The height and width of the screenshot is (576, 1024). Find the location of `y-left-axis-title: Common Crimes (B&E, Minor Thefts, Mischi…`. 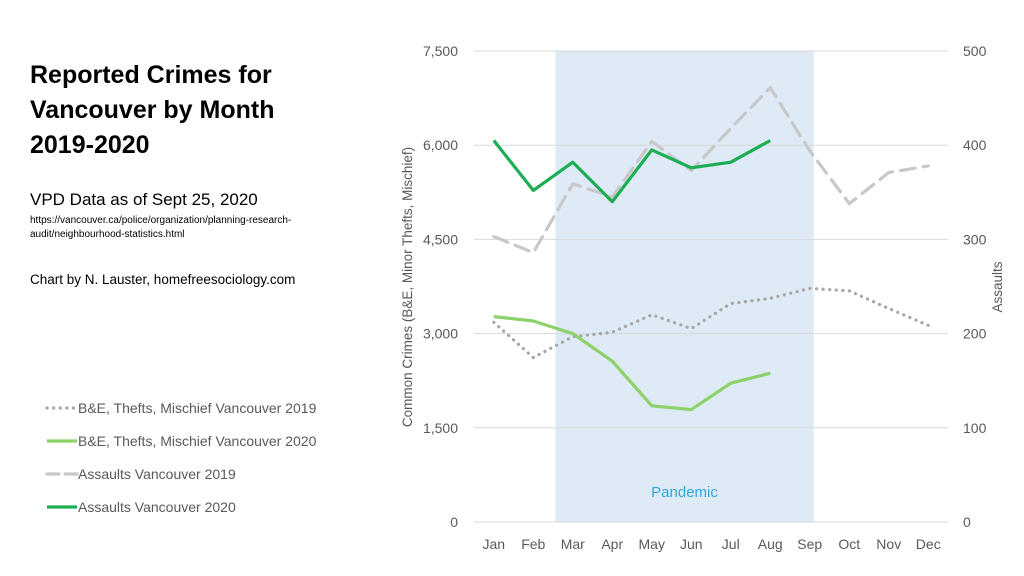

y-left-axis-title: Common Crimes (B&E, Minor Thefts, Mischi… is located at coordinates (407, 287).